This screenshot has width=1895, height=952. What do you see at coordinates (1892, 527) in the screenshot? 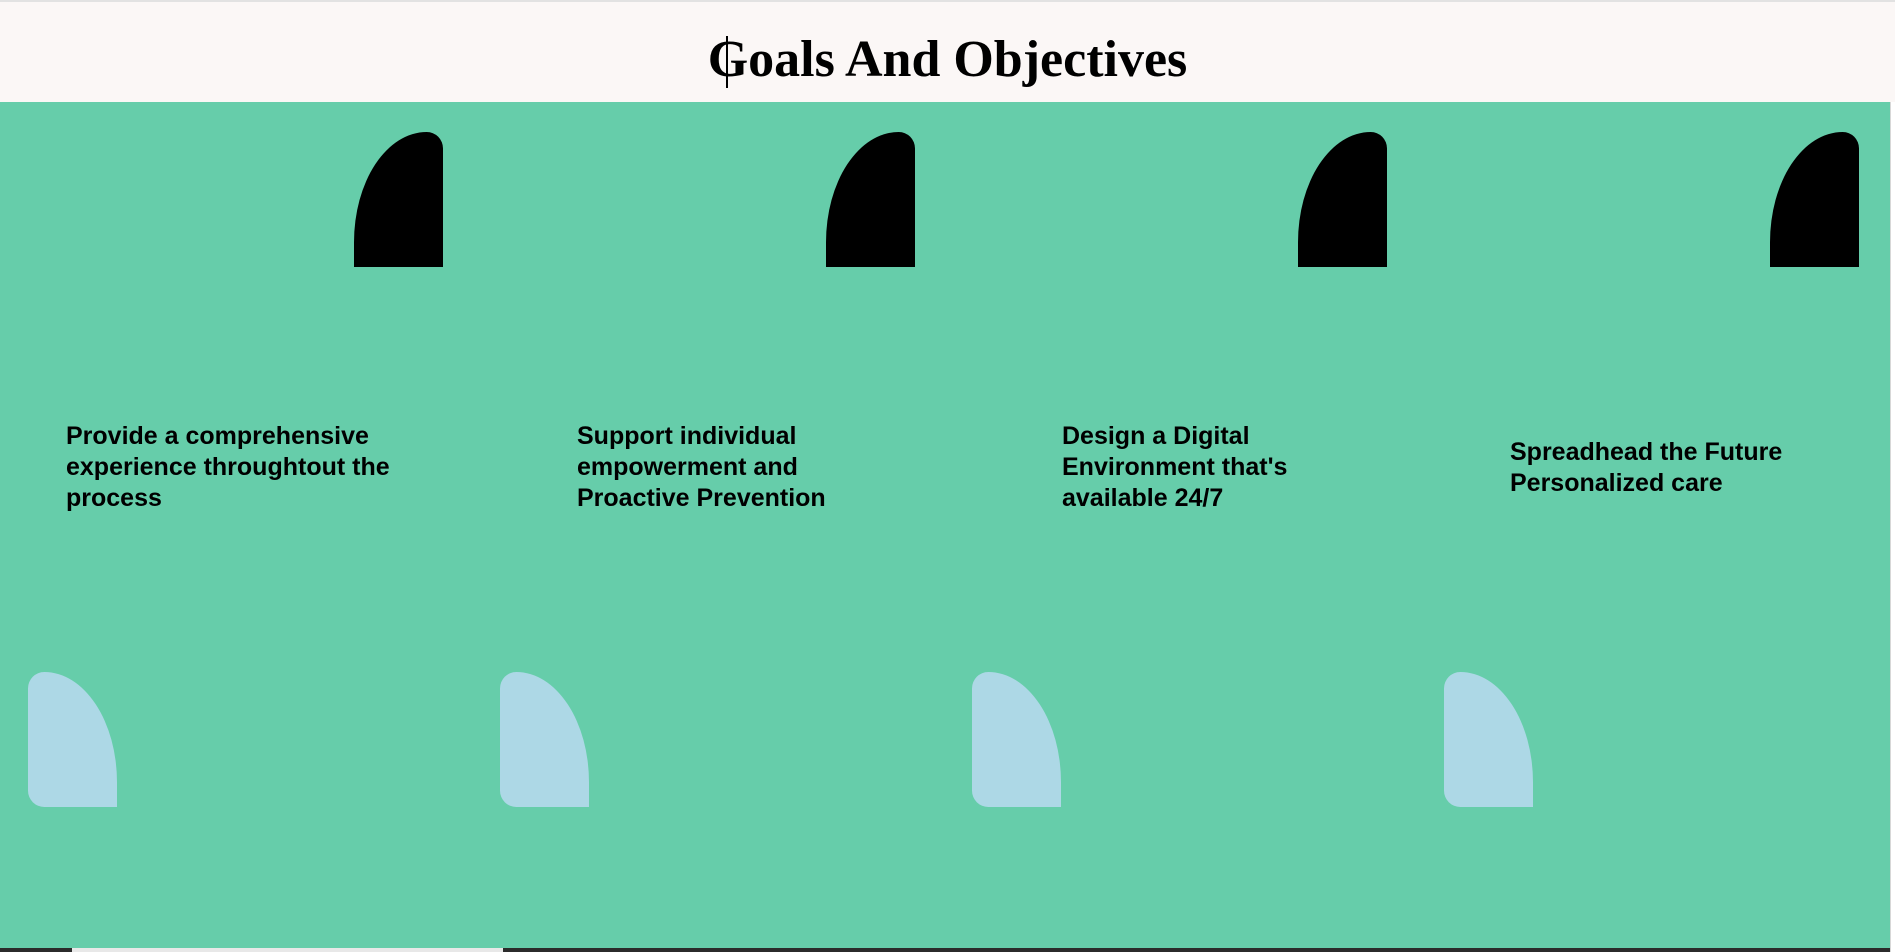
I see `scrollbar-gutter` at bounding box center [1892, 527].